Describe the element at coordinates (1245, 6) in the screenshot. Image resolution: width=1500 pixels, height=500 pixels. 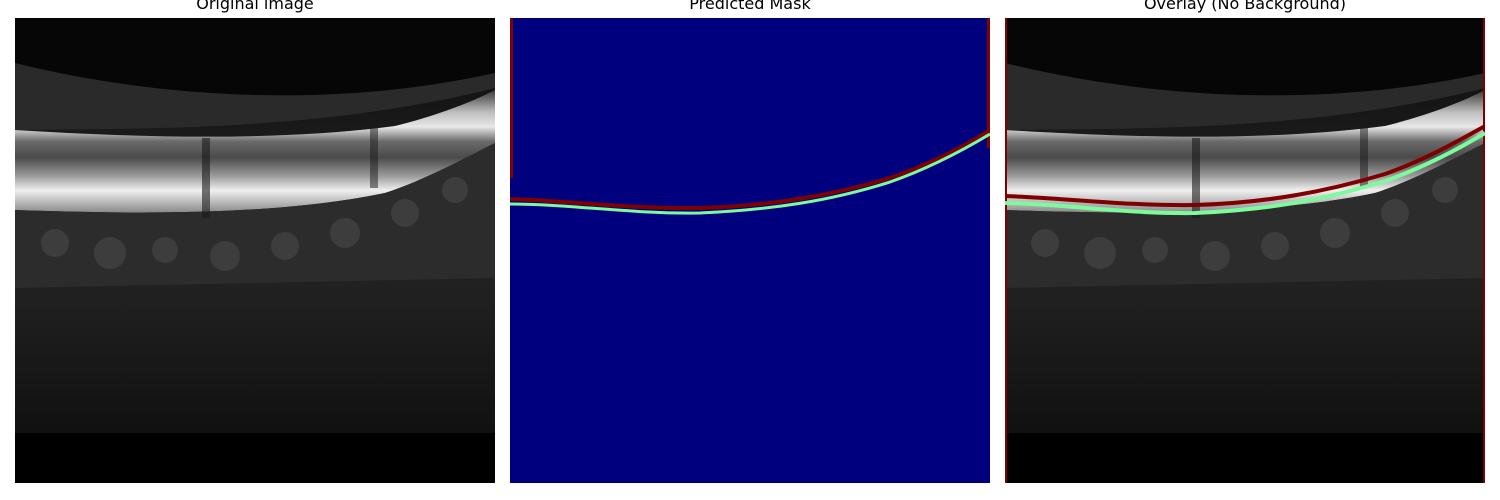
I see `panel-title: Overlay (No Background)` at that location.